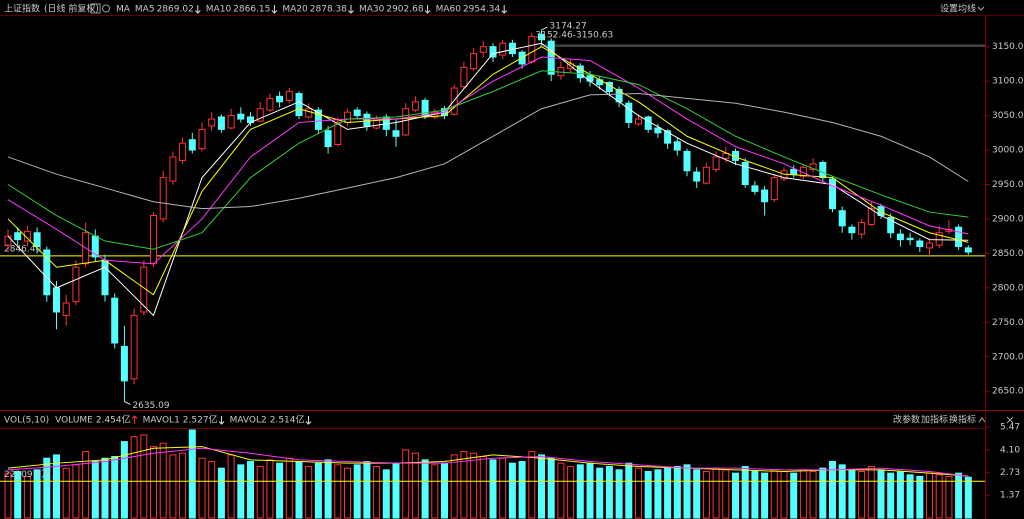 The image size is (1024, 519). I want to click on header-text: 2878.38, so click(328, 10).